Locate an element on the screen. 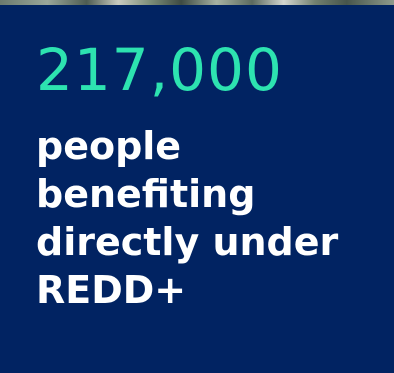 The height and width of the screenshot is (373, 394). stat-number: 217,000 is located at coordinates (159, 70).